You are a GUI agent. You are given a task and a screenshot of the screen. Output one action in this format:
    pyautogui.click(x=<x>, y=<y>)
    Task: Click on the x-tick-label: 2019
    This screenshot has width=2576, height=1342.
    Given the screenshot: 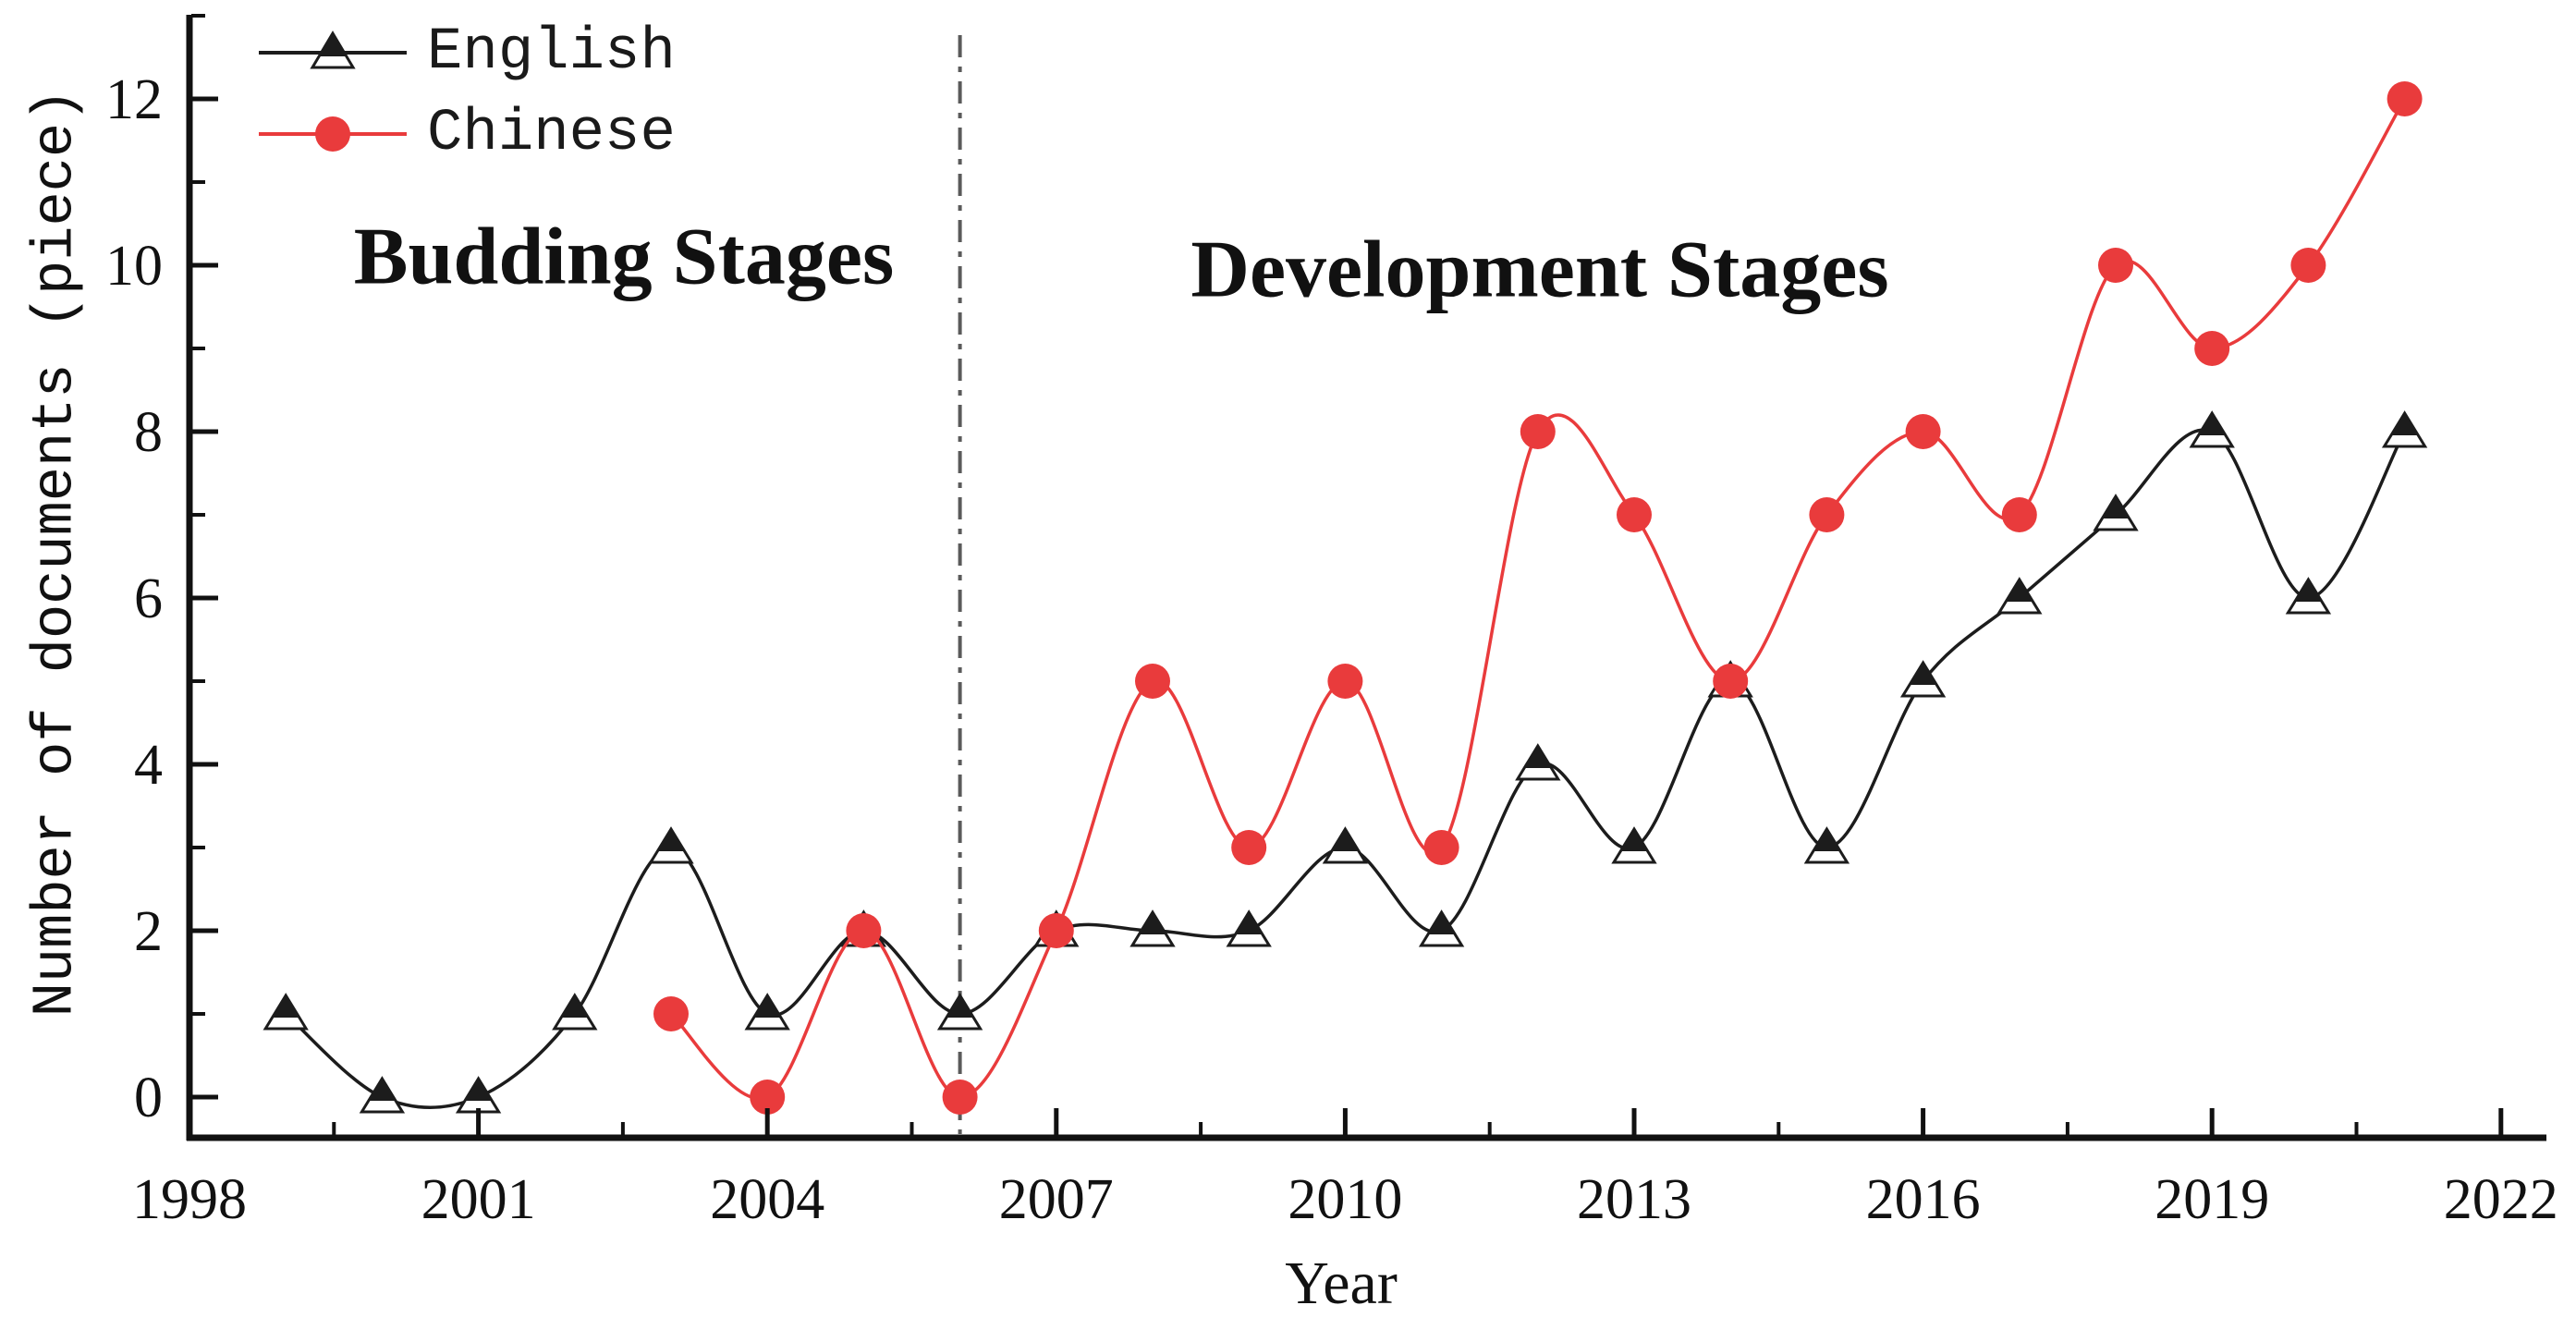 What is the action you would take?
    pyautogui.click(x=2212, y=1199)
    